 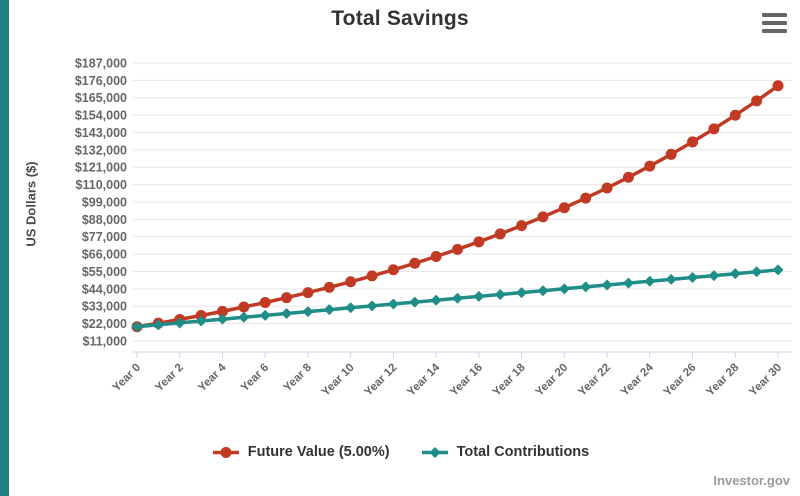 What do you see at coordinates (381, 380) in the screenshot?
I see `x-axis-tick-label: Year 12` at bounding box center [381, 380].